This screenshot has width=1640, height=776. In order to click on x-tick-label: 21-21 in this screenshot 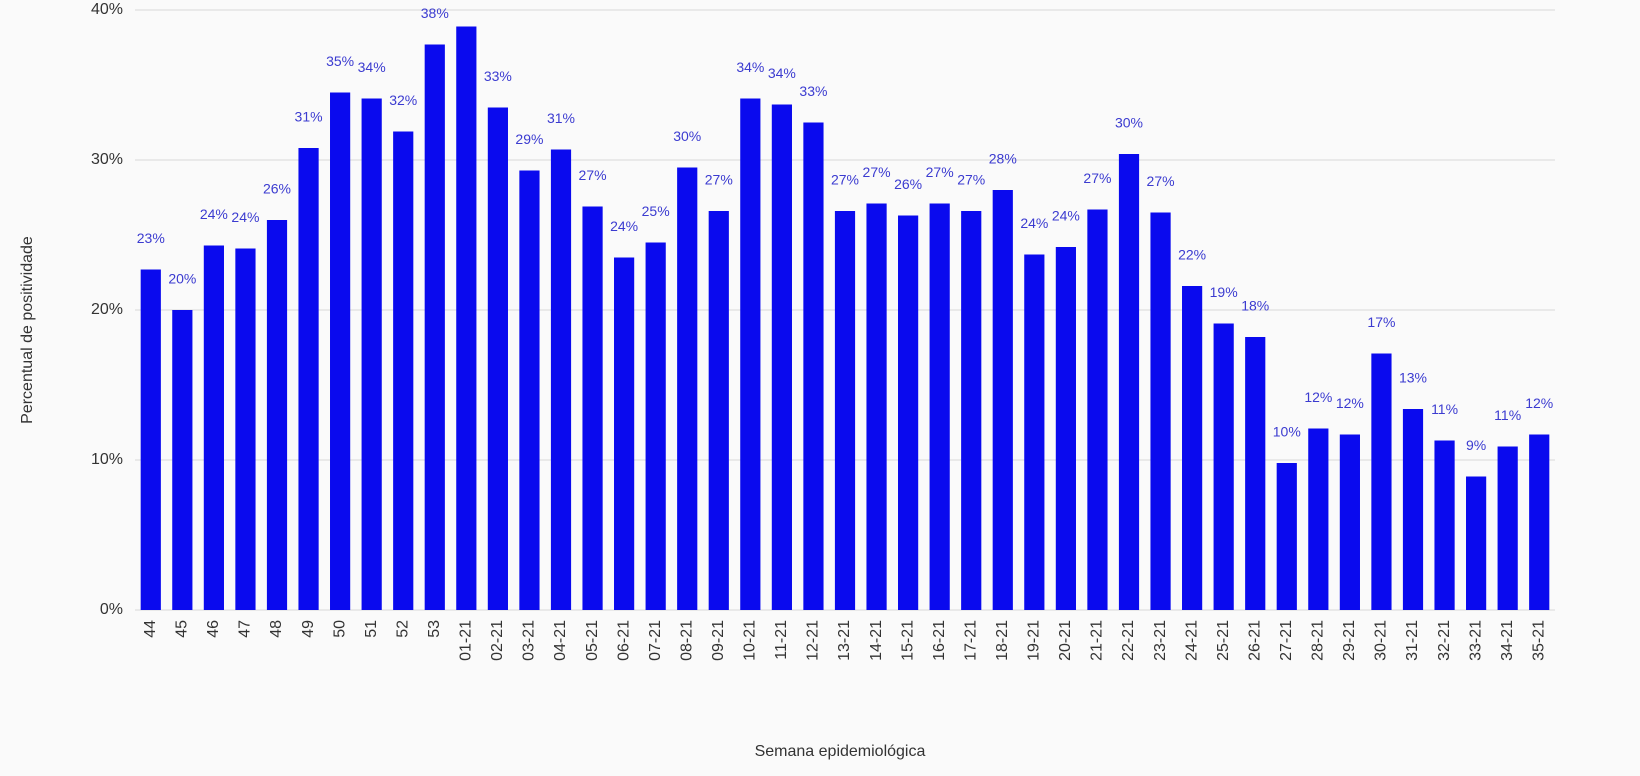, I will do `click(1097, 640)`.